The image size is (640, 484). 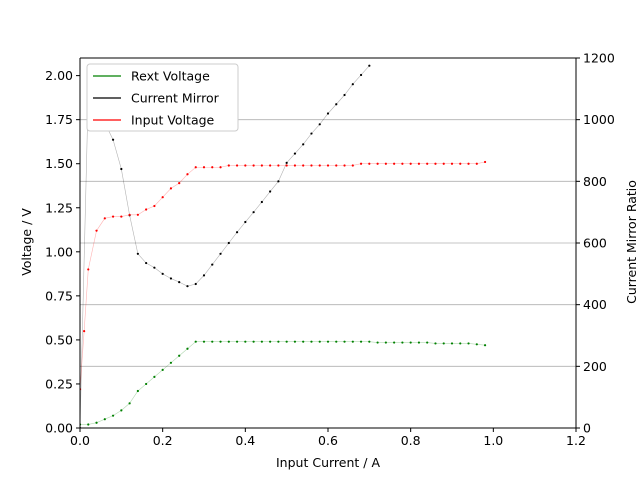 I want to click on y-tick-label: 1.50, so click(x=59, y=163).